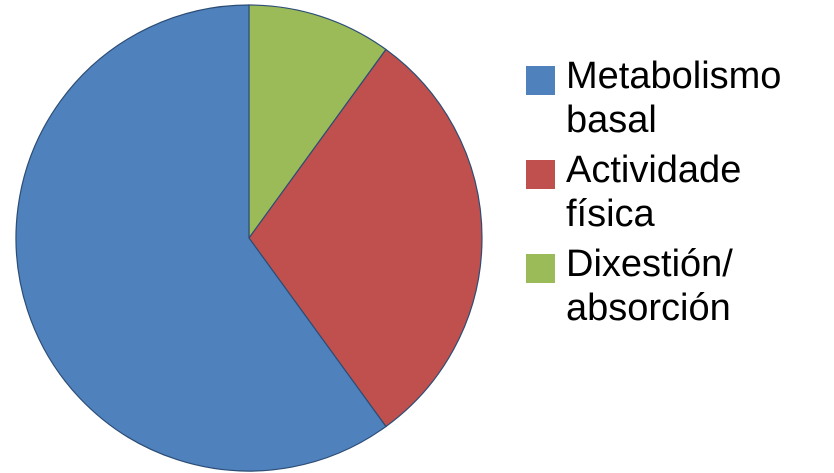 The width and height of the screenshot is (834, 473). I want to click on legend-item-dixestion-absorcion: Dixestión/ absorción, so click(672, 286).